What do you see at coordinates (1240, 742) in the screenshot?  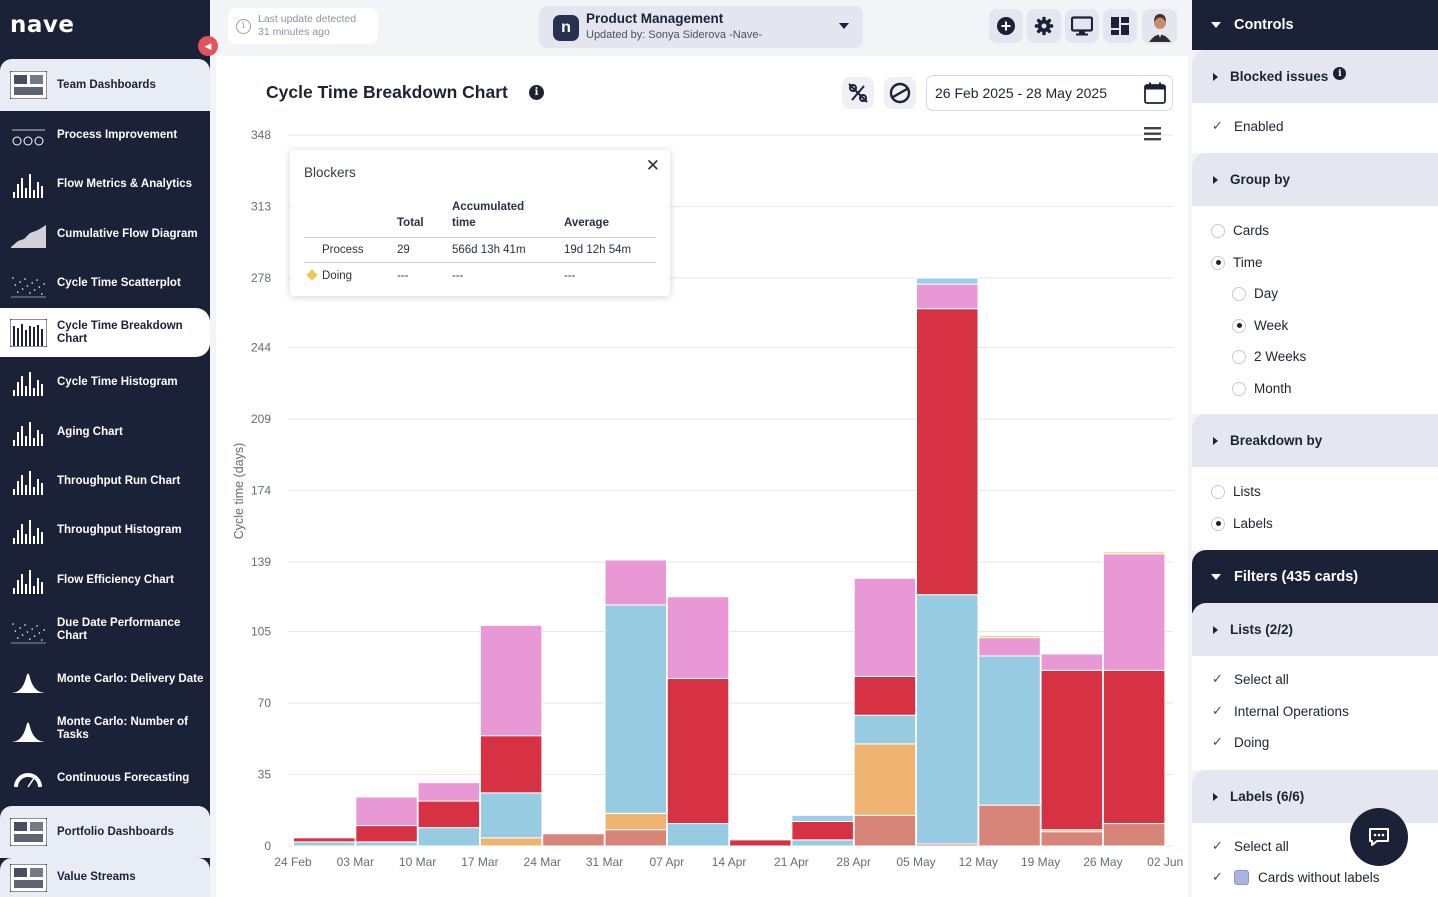 I see `doing-checkbox: ✓ Doing` at bounding box center [1240, 742].